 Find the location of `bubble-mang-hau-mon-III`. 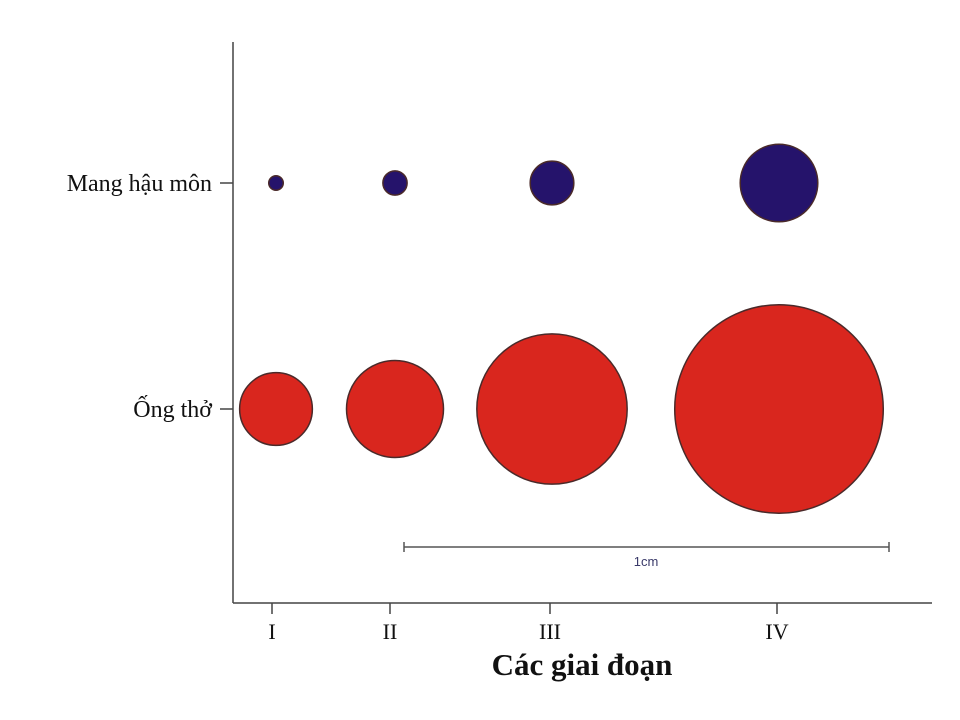

bubble-mang-hau-mon-III is located at coordinates (552, 183).